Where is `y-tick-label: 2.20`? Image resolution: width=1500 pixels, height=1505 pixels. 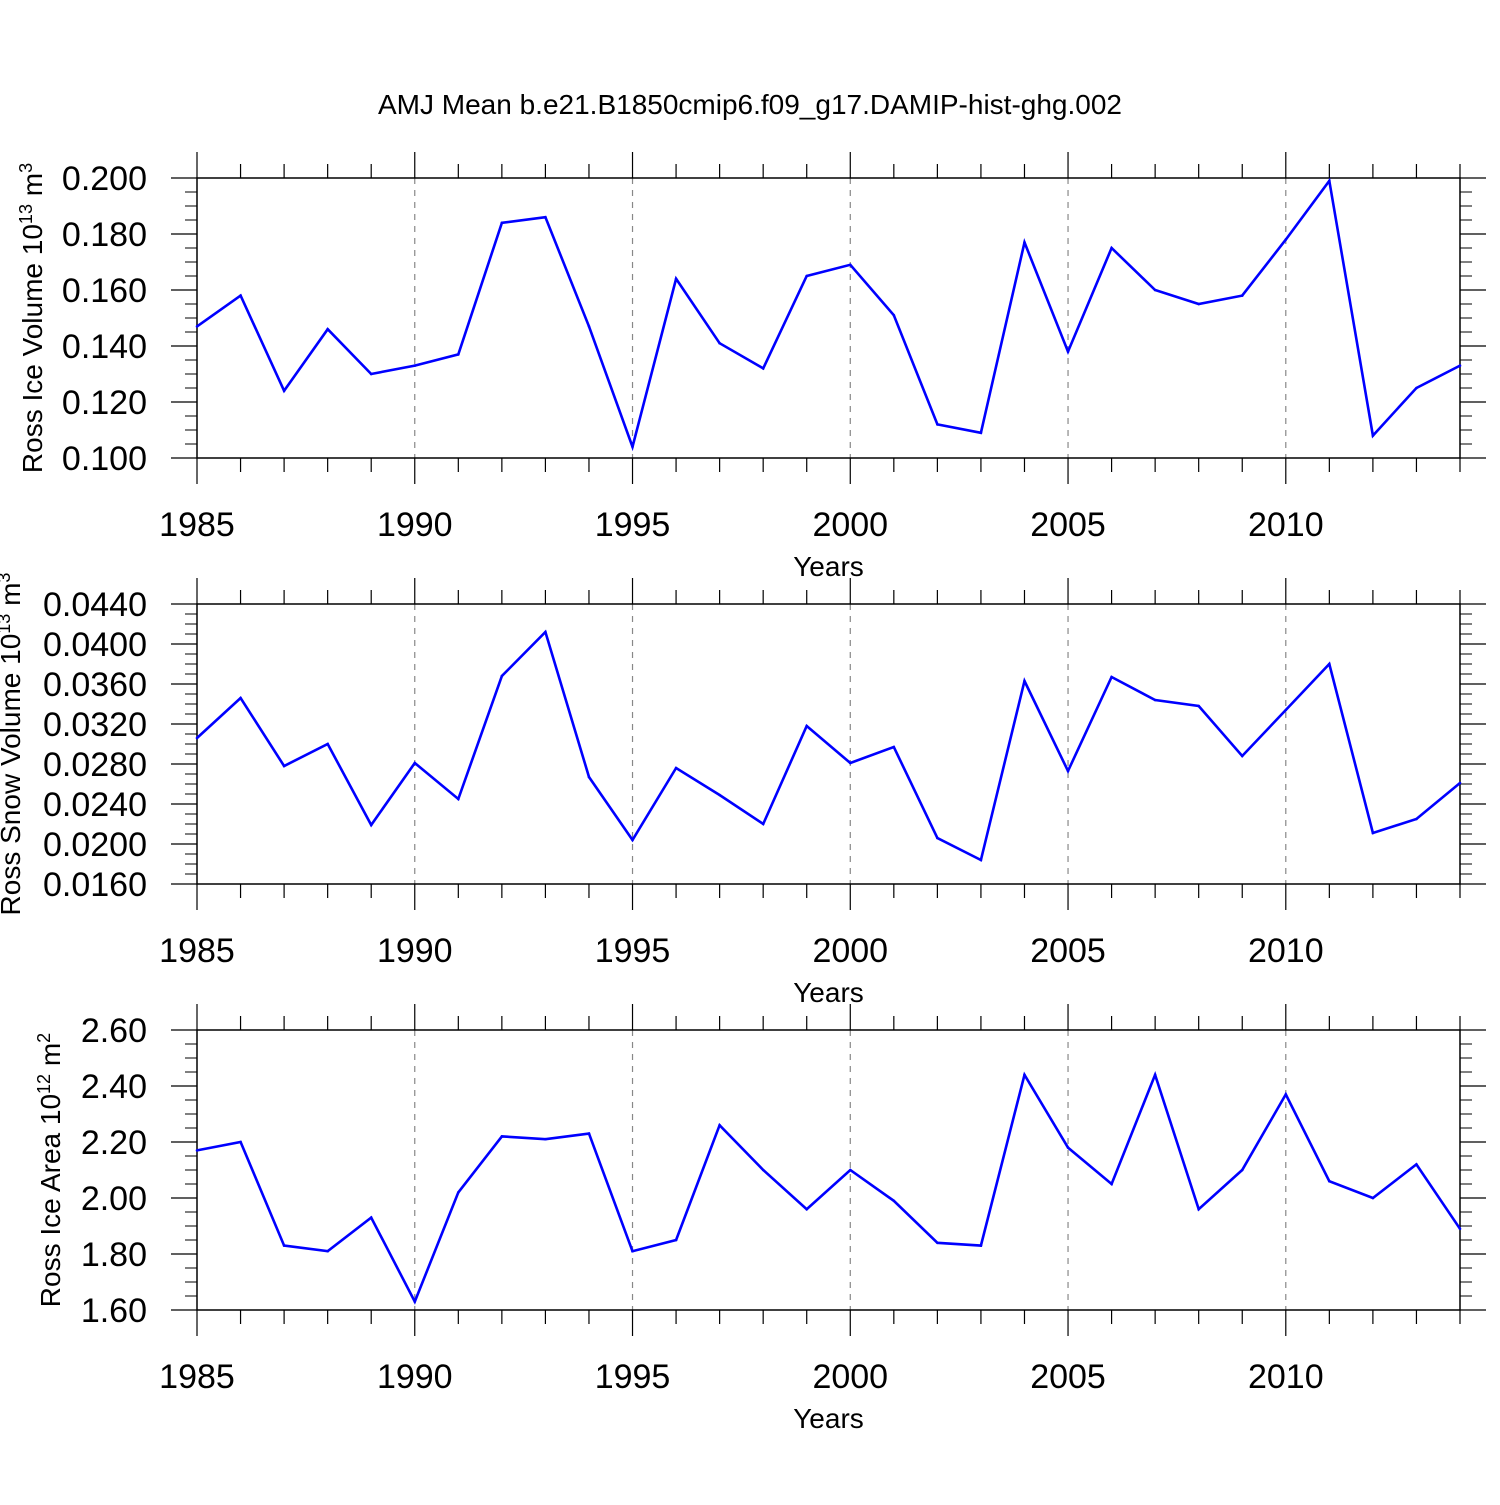
y-tick-label: 2.20 is located at coordinates (114, 1143).